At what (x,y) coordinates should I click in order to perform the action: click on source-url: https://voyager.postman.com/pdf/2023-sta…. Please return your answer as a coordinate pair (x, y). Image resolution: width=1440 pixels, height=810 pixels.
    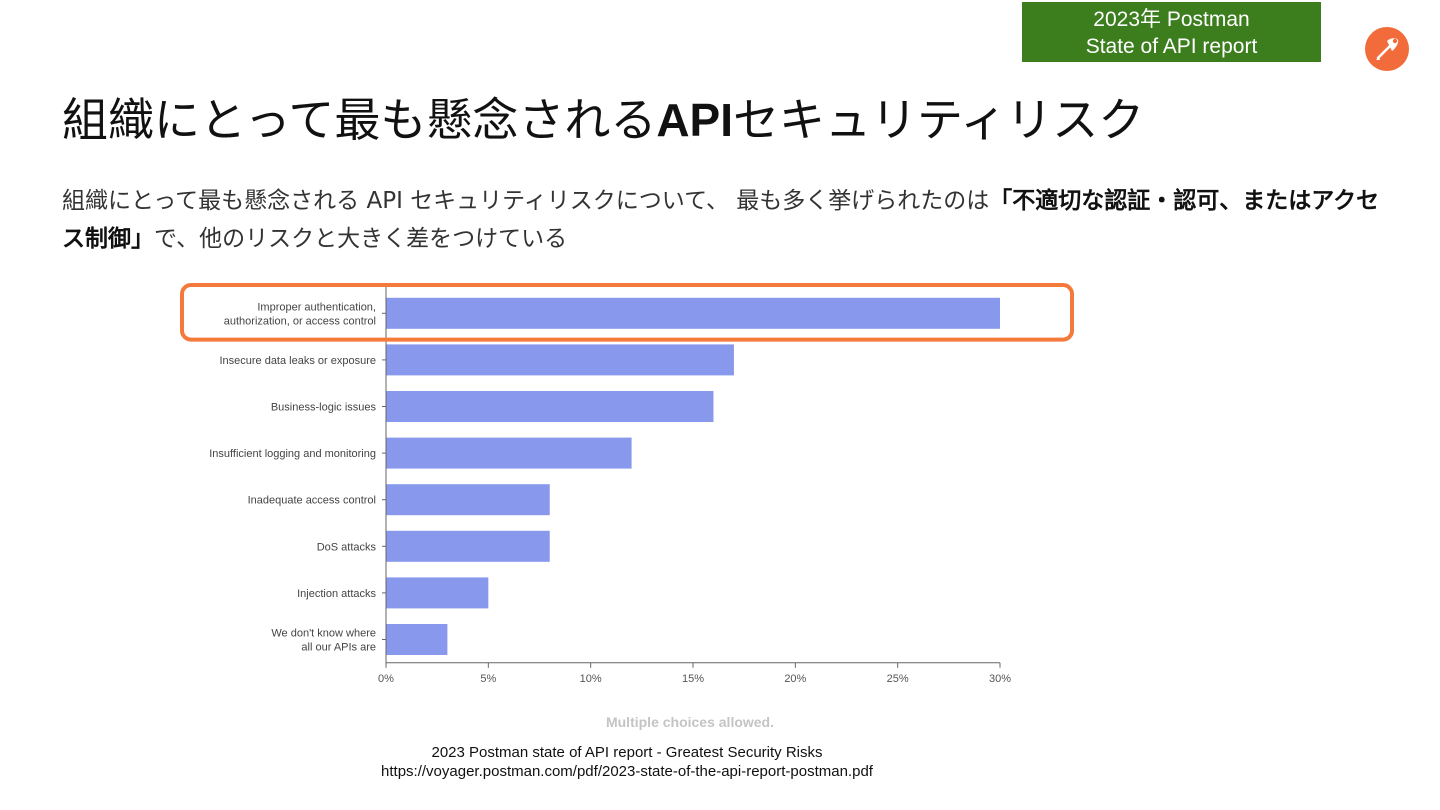
    Looking at the image, I should click on (627, 771).